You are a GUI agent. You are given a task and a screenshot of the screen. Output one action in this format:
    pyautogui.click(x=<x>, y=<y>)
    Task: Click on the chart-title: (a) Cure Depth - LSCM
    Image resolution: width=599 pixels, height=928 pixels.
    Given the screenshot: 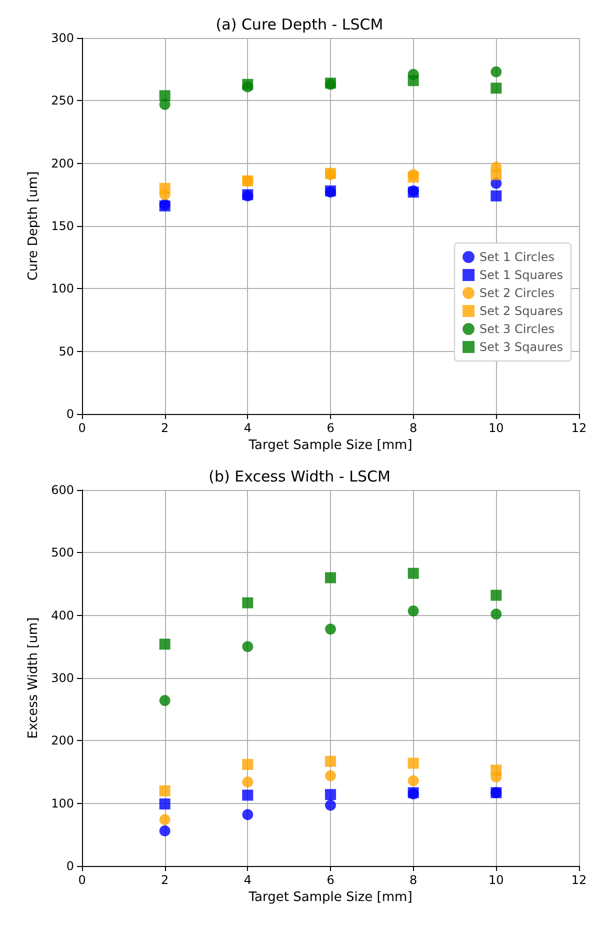 What is the action you would take?
    pyautogui.click(x=300, y=25)
    